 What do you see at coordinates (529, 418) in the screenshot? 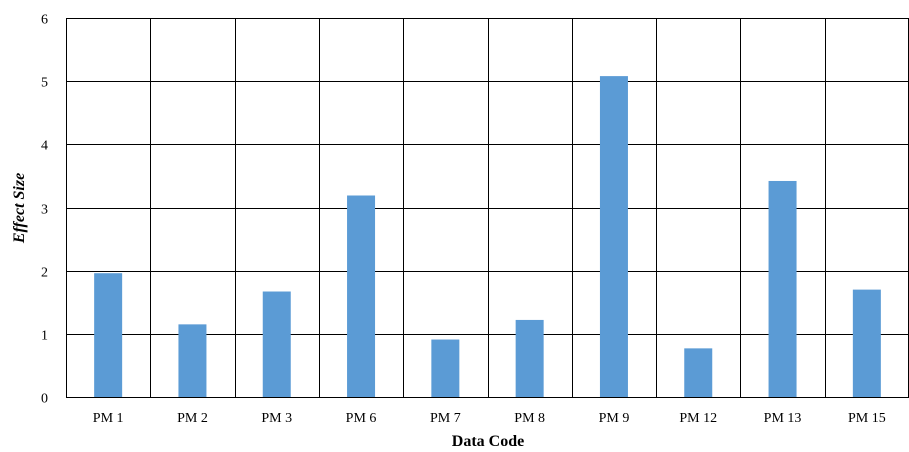
I see `x-tick-label: PM 8` at bounding box center [529, 418].